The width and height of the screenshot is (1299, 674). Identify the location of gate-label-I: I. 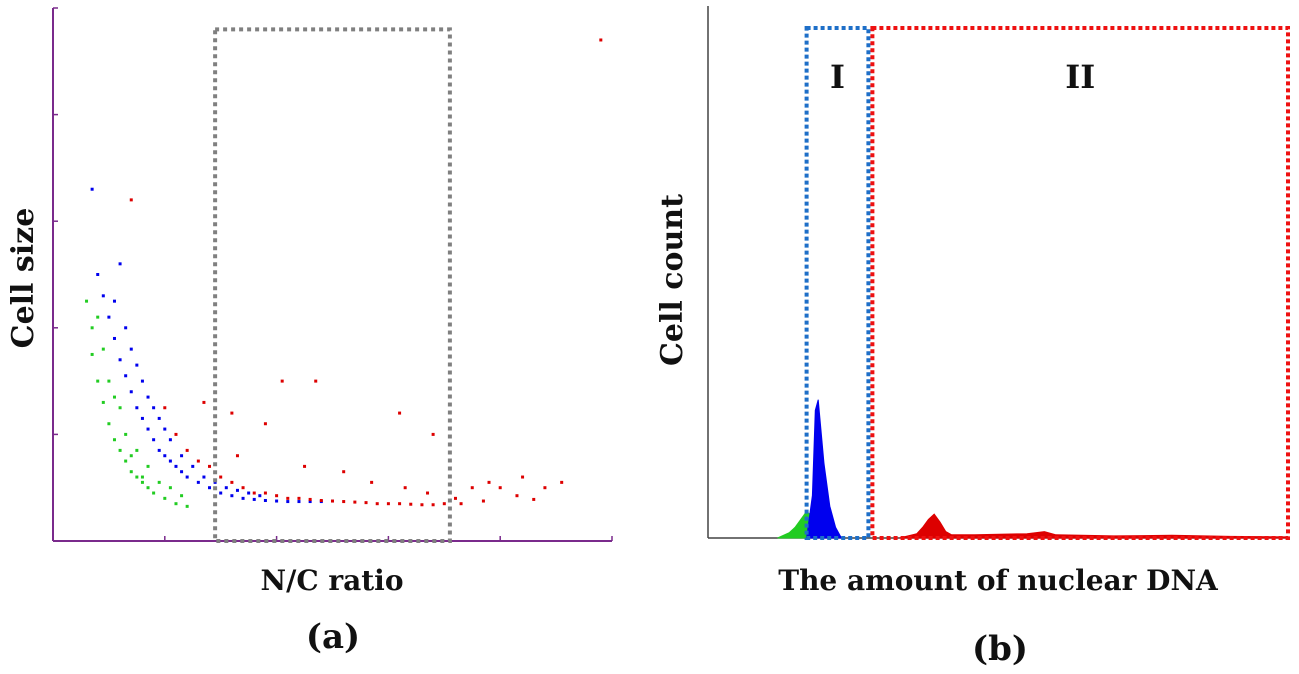
(837, 77).